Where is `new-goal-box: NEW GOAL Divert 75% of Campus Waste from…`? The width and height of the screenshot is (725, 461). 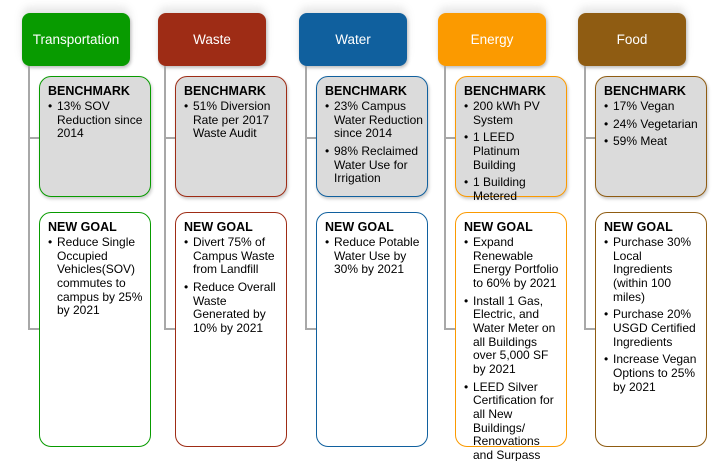
new-goal-box: NEW GOAL Divert 75% of Campus Waste from… is located at coordinates (231, 329).